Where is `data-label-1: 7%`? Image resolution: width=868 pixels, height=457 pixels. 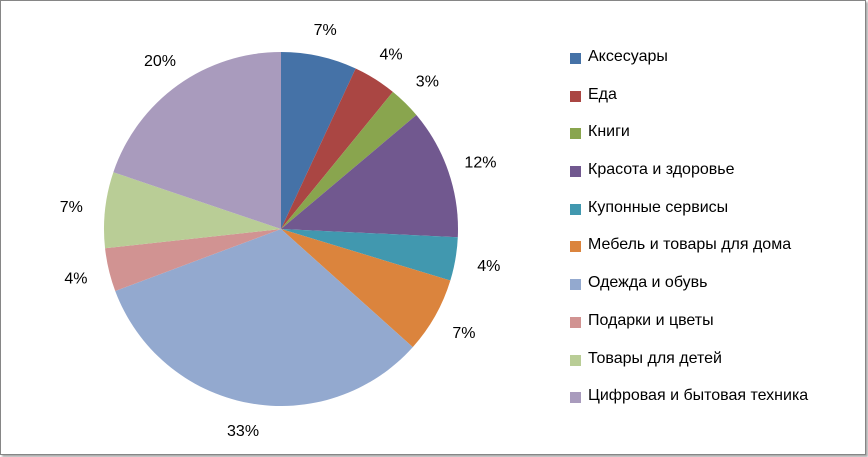 data-label-1: 7% is located at coordinates (325, 30).